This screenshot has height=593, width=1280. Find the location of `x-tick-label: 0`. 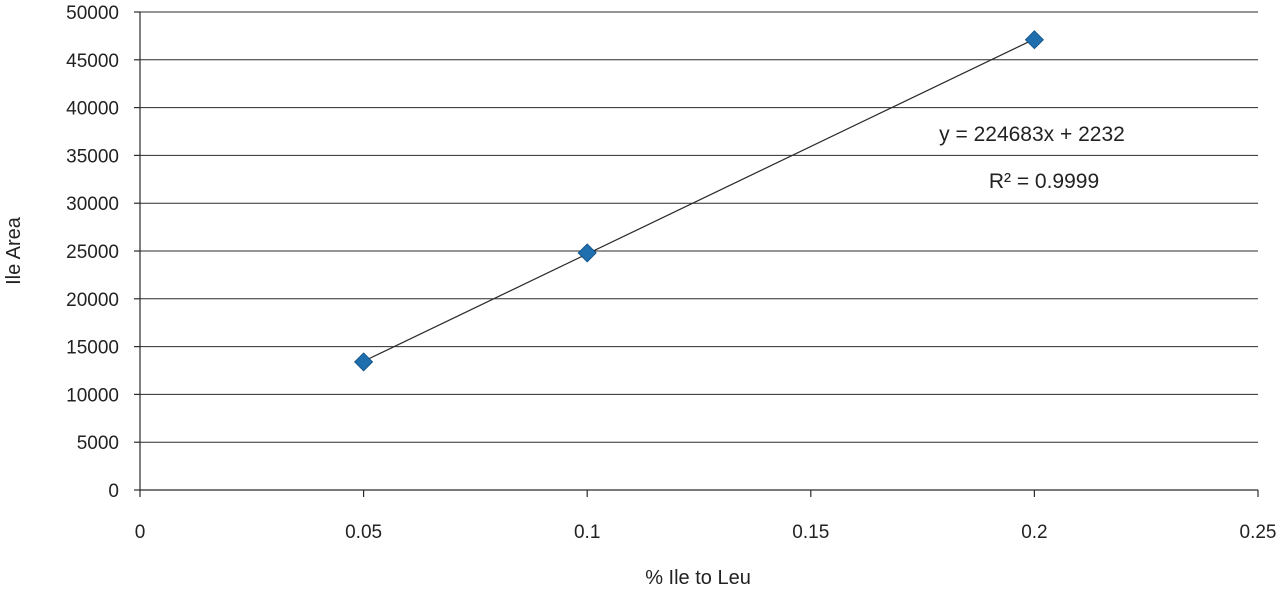

x-tick-label: 0 is located at coordinates (140, 532).